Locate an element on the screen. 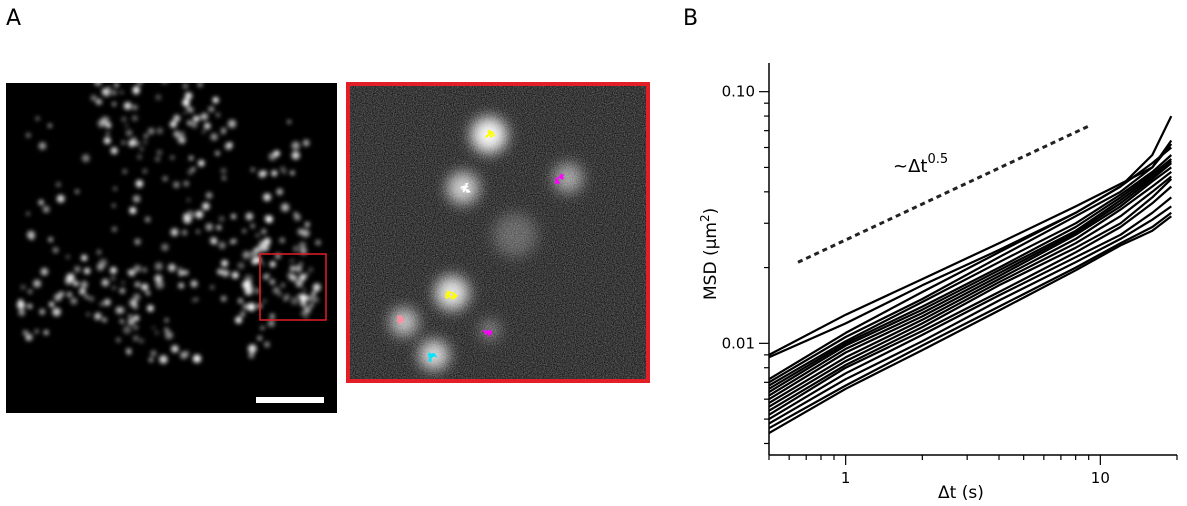 This screenshot has height=506, width=1187. panel-b-label: B is located at coordinates (691, 18).